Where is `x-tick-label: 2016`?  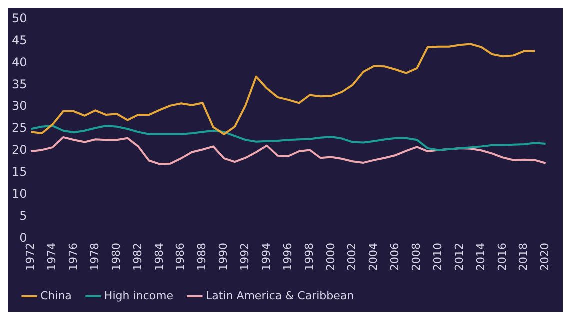
x-tick-label: 2016 is located at coordinates (502, 257).